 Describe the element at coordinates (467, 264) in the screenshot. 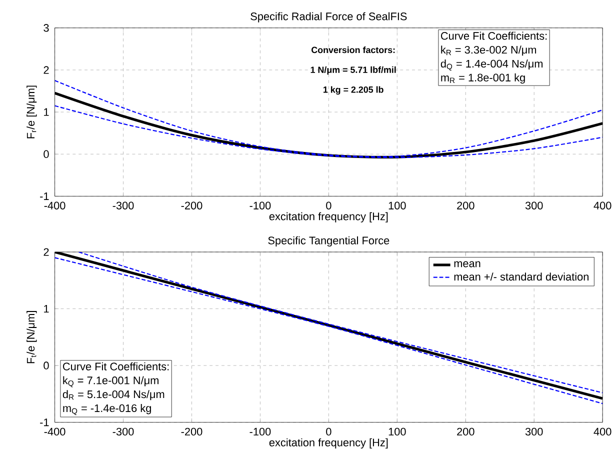

I see `legend-label: mean` at that location.